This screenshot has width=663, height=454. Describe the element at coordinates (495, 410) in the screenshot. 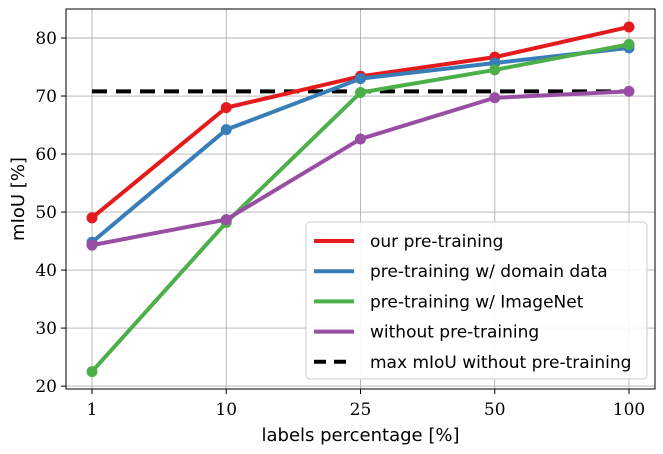

I see `x-tick-label: 50` at that location.